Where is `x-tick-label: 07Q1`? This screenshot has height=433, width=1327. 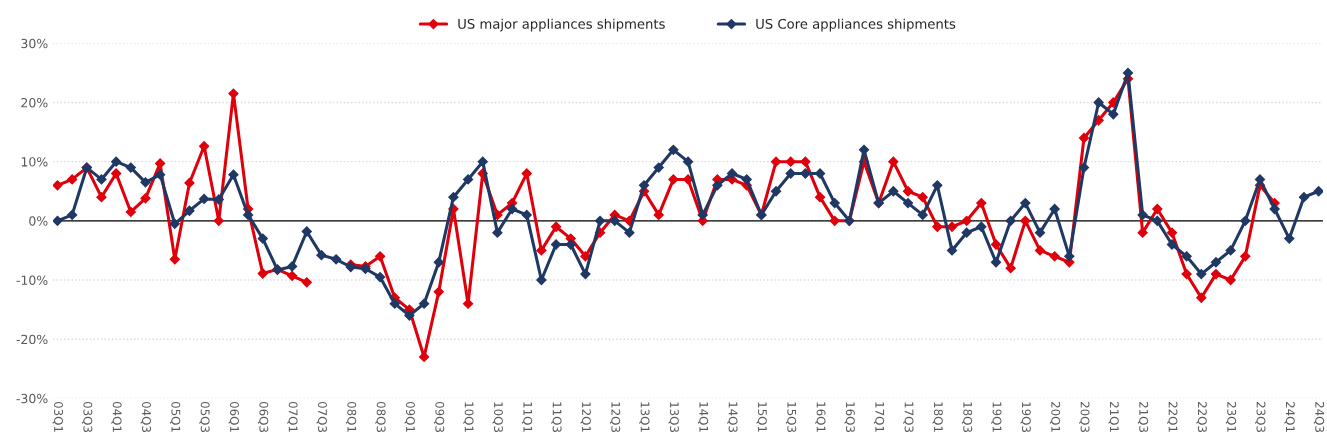
x-tick-label: 07Q1 is located at coordinates (292, 416).